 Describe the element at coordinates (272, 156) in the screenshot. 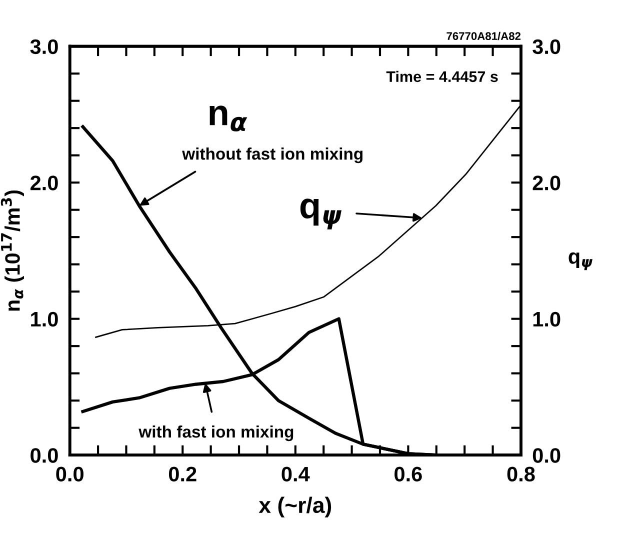

I see `annotation: without fast ion mixing` at that location.